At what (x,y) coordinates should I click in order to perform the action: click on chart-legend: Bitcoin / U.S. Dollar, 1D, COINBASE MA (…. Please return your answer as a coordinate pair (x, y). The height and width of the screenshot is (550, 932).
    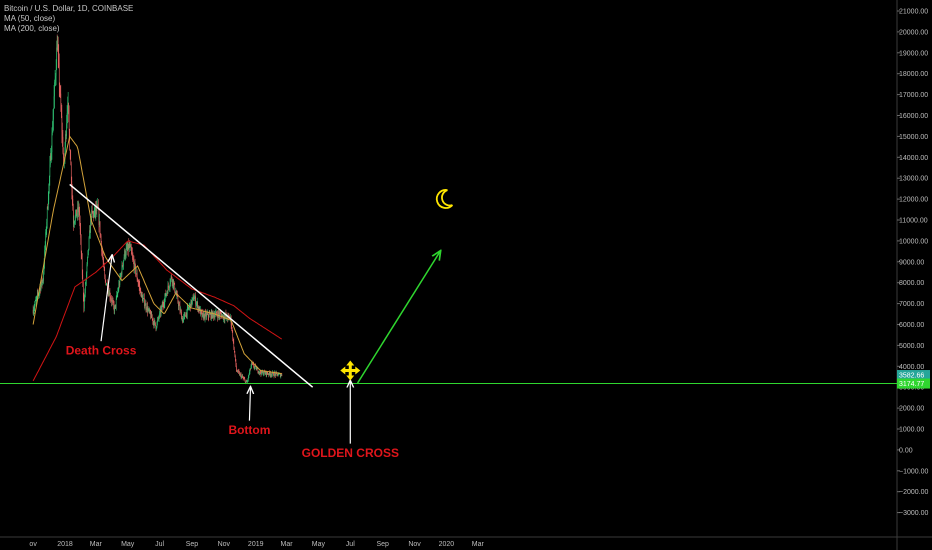
    Looking at the image, I should click on (68, 19).